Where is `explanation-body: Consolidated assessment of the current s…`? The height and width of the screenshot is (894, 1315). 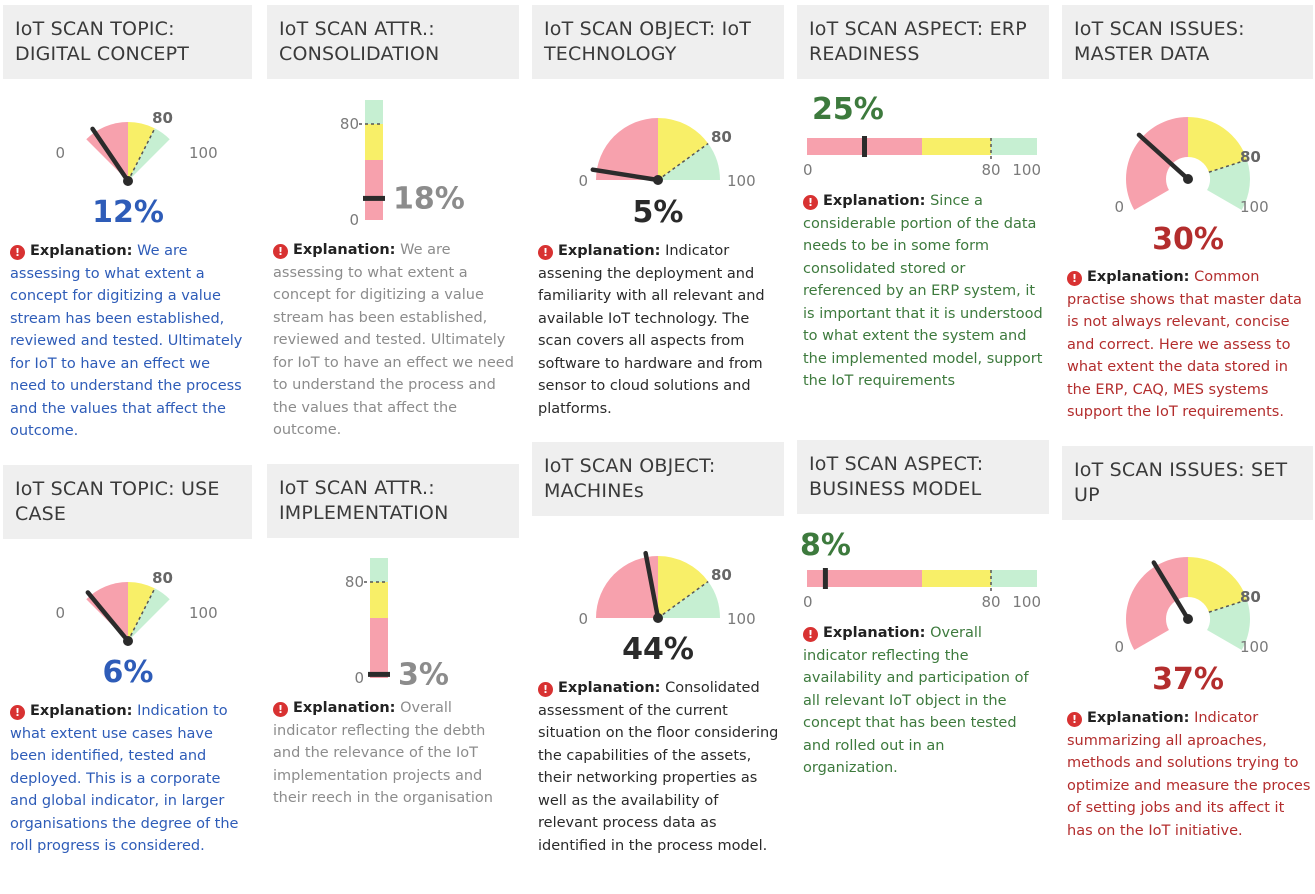 explanation-body: Consolidated assessment of the current s… is located at coordinates (658, 767).